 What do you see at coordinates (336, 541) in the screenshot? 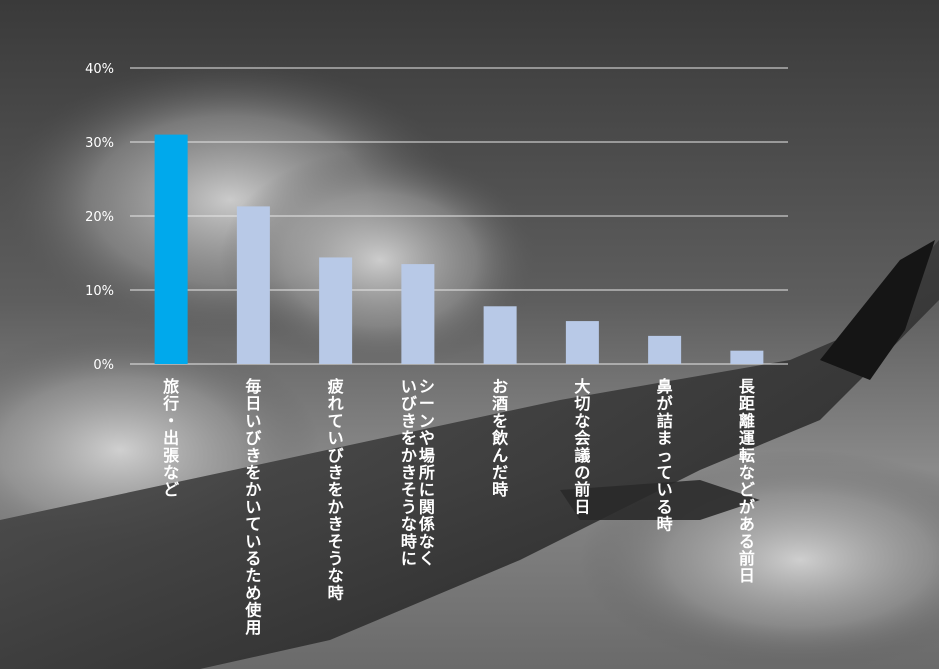
I see `category-label-char: そ` at bounding box center [336, 541].